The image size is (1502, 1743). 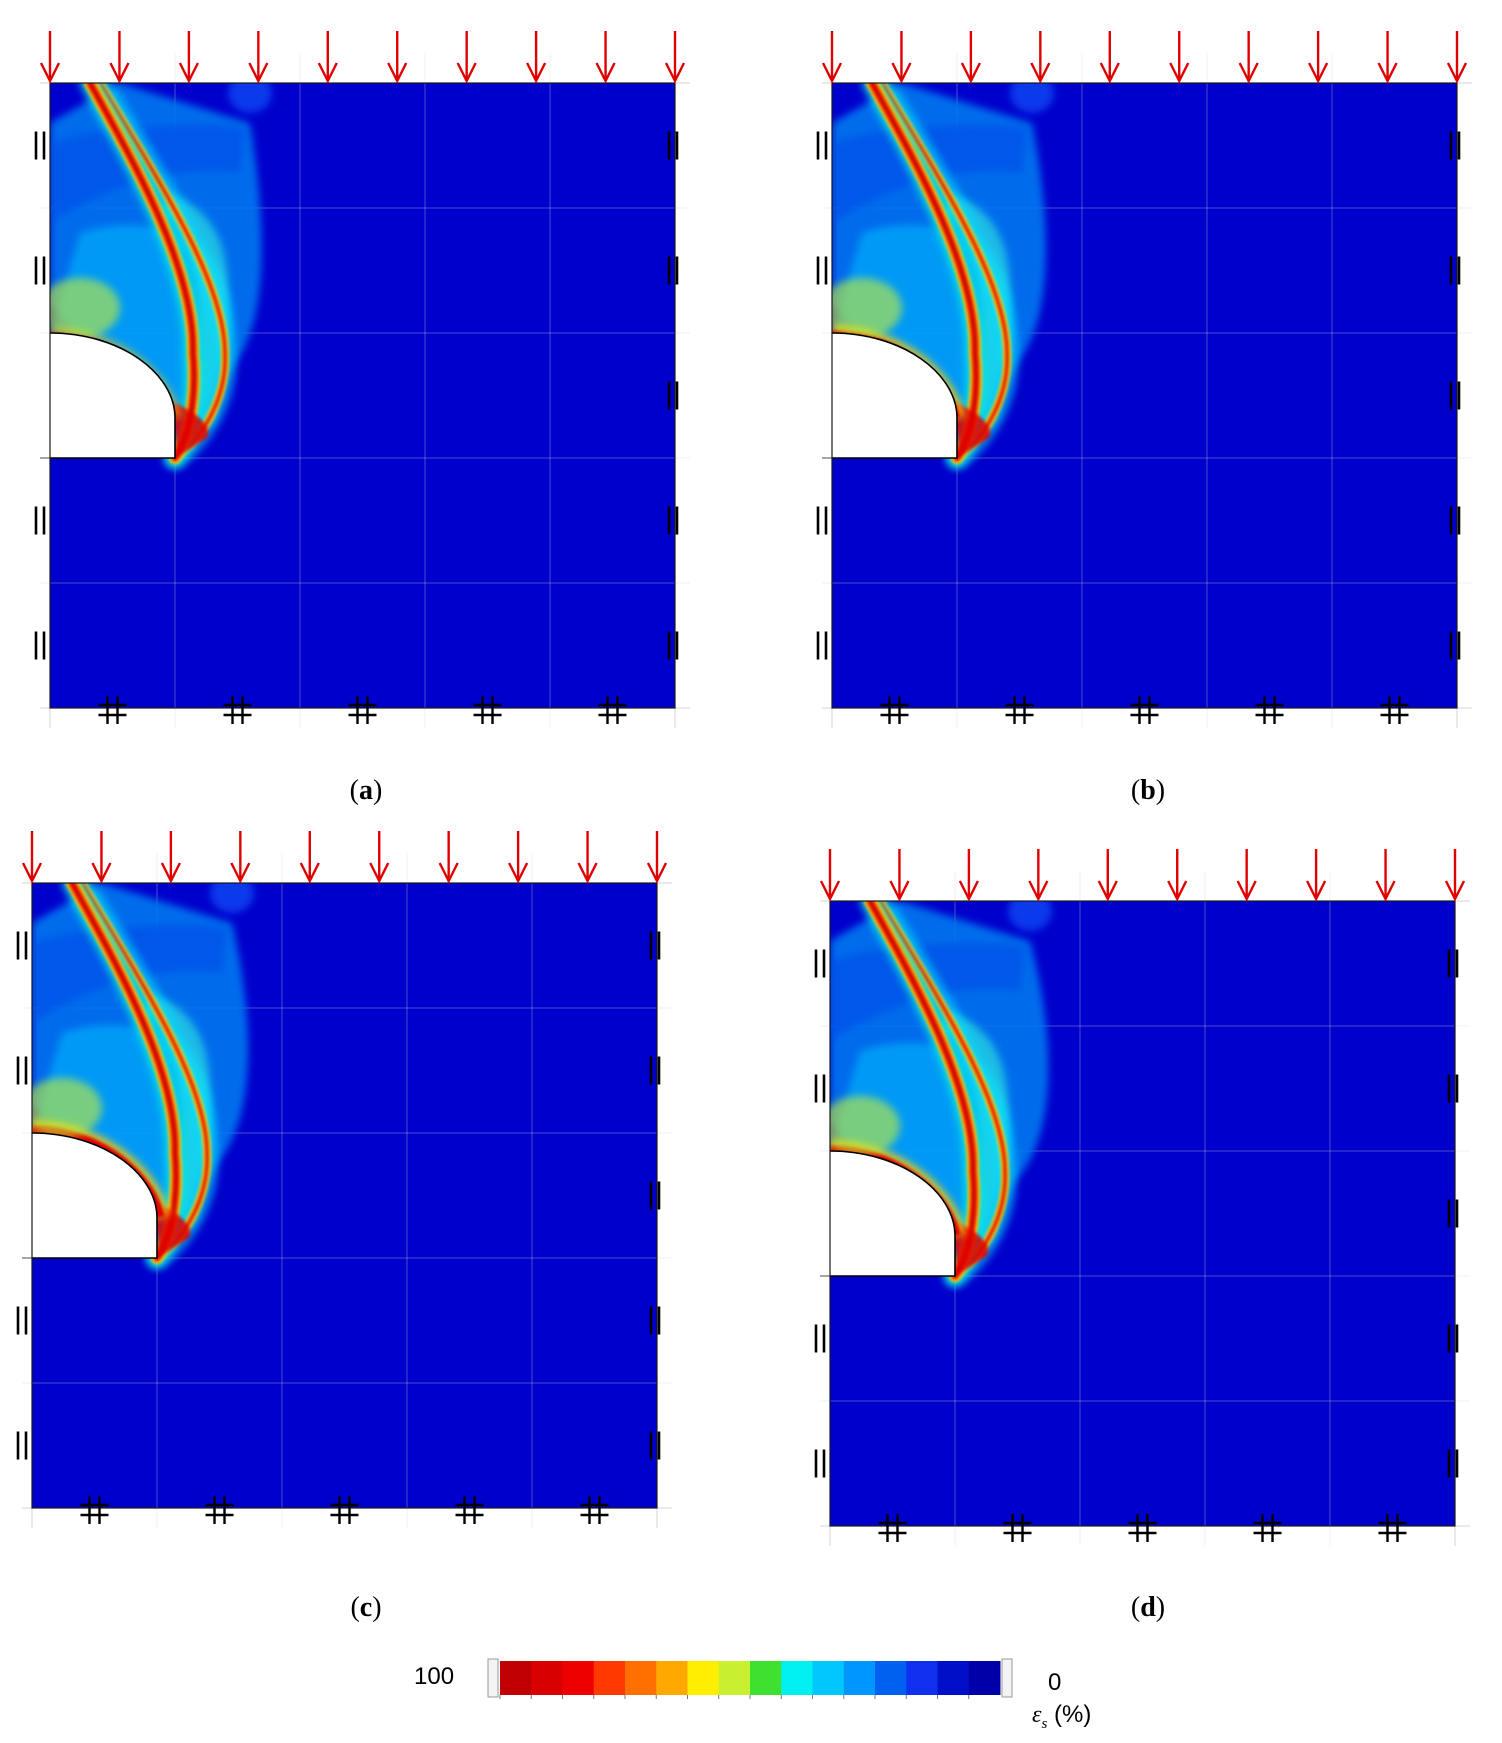 What do you see at coordinates (1069, 1714) in the screenshot?
I see `legend-unit: (%)` at bounding box center [1069, 1714].